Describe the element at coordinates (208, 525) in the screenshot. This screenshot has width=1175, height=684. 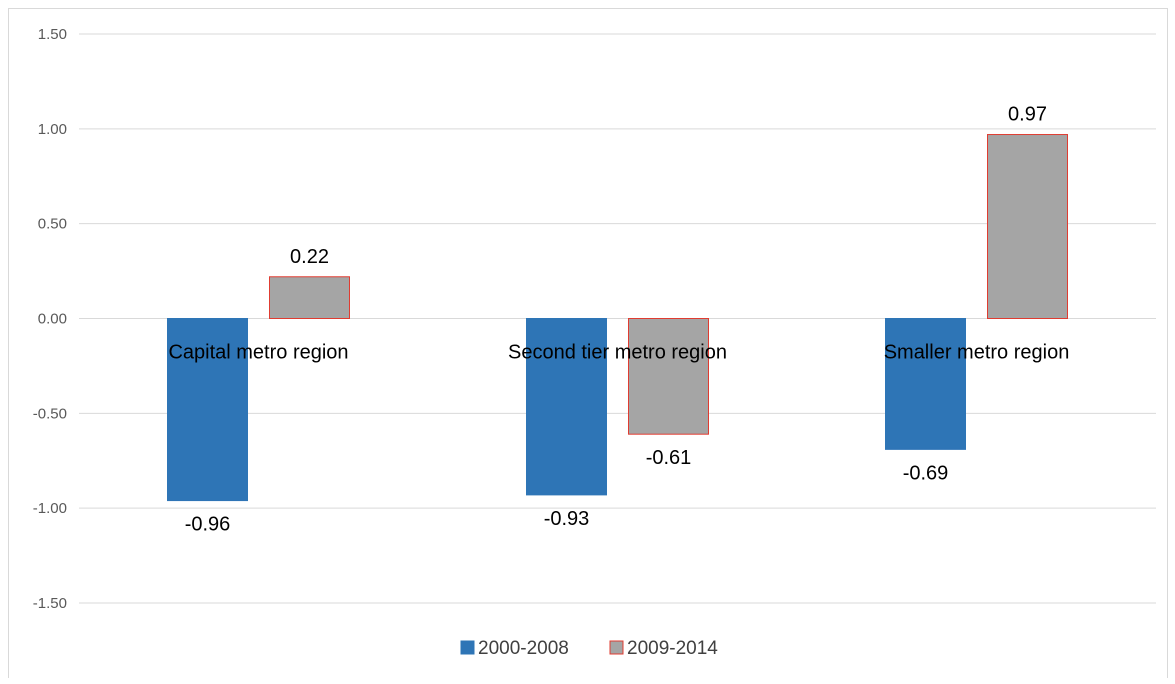
I see `data-label: -0.96` at that location.